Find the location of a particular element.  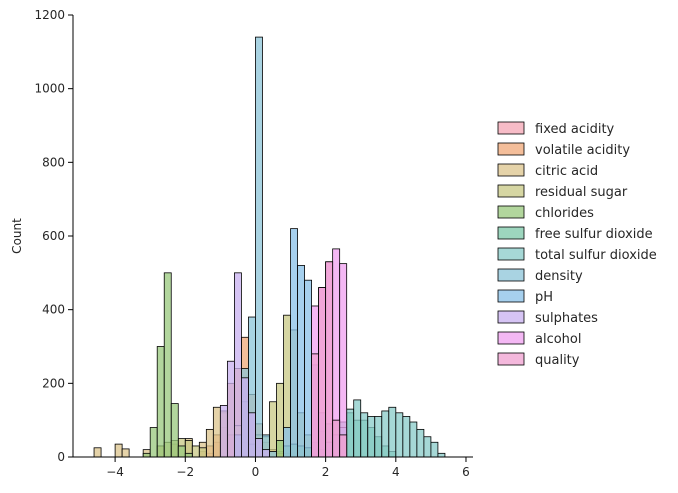

legend-label-pH: pH is located at coordinates (544, 297).